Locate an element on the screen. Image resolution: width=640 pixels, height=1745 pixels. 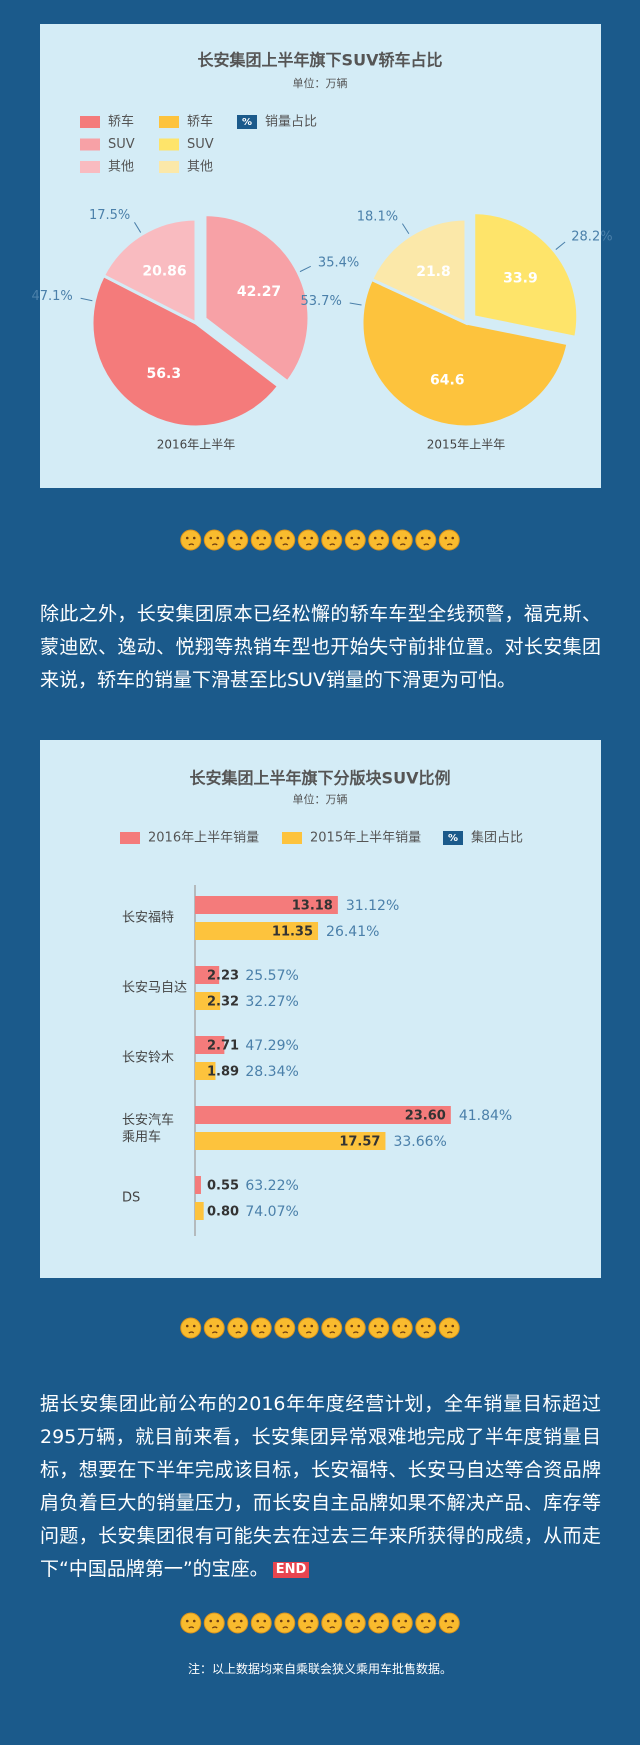
slice-value-label: 20.86 is located at coordinates (164, 272).